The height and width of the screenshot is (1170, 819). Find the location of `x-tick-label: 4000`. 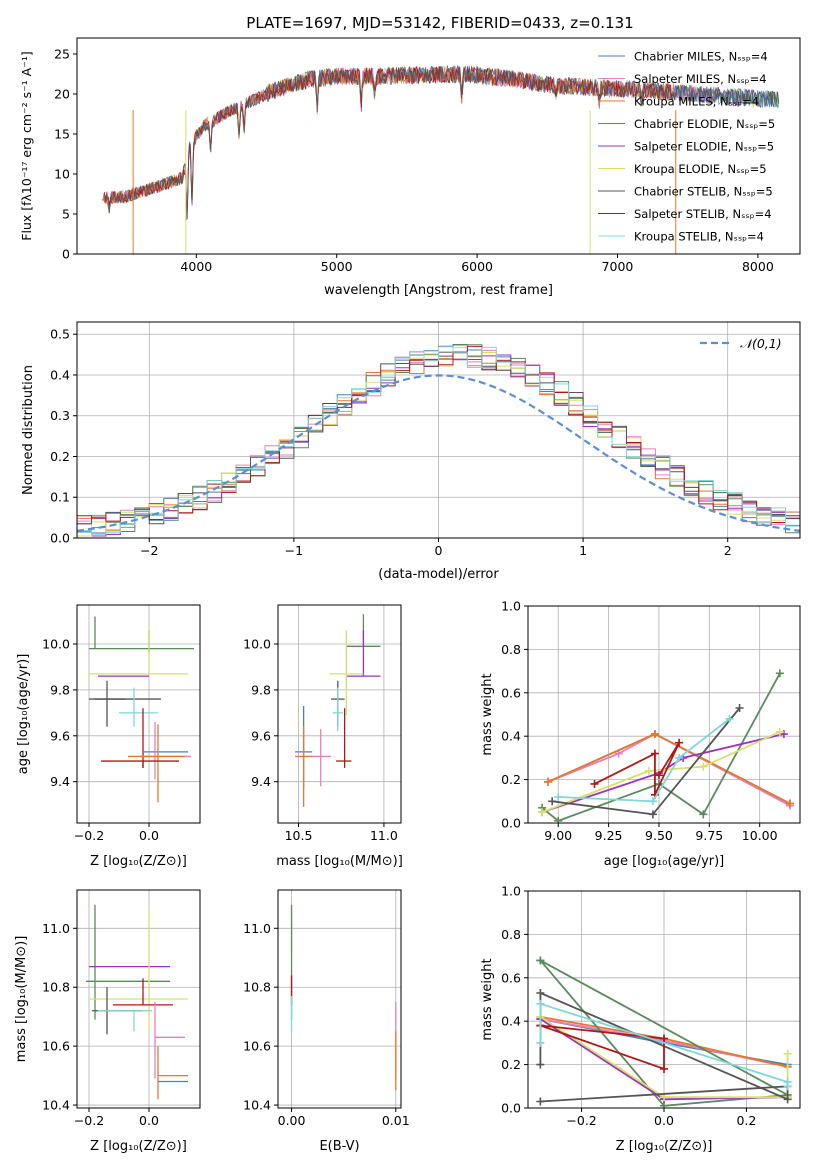

x-tick-label: 4000 is located at coordinates (196, 266).